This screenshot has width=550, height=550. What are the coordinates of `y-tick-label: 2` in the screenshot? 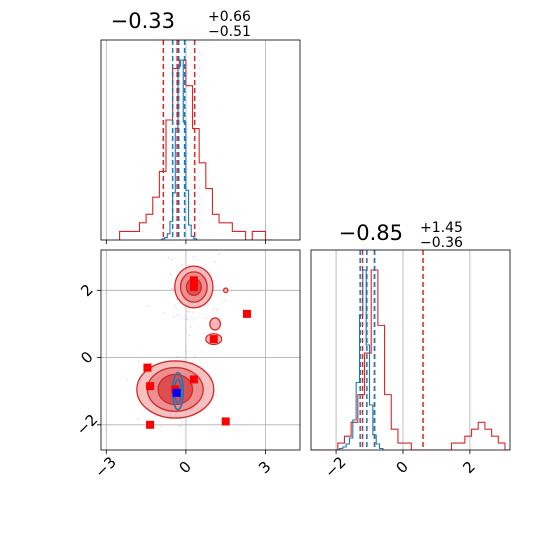 It's located at (86, 290).